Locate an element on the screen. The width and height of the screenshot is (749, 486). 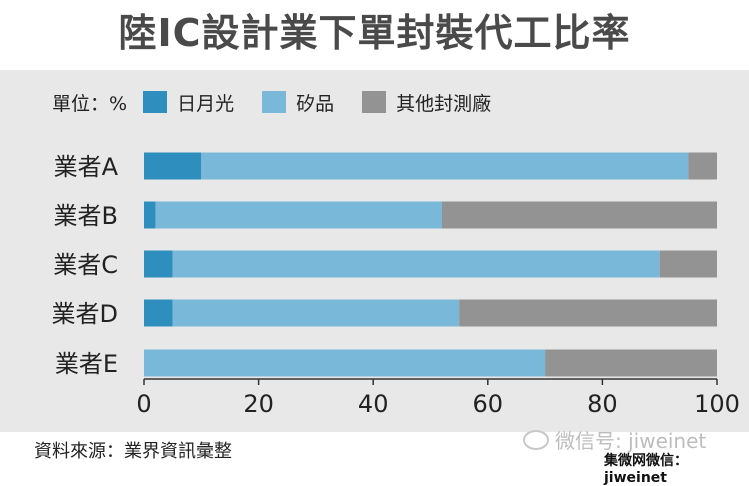
bar-業者D-series-0 is located at coordinates (158, 313).